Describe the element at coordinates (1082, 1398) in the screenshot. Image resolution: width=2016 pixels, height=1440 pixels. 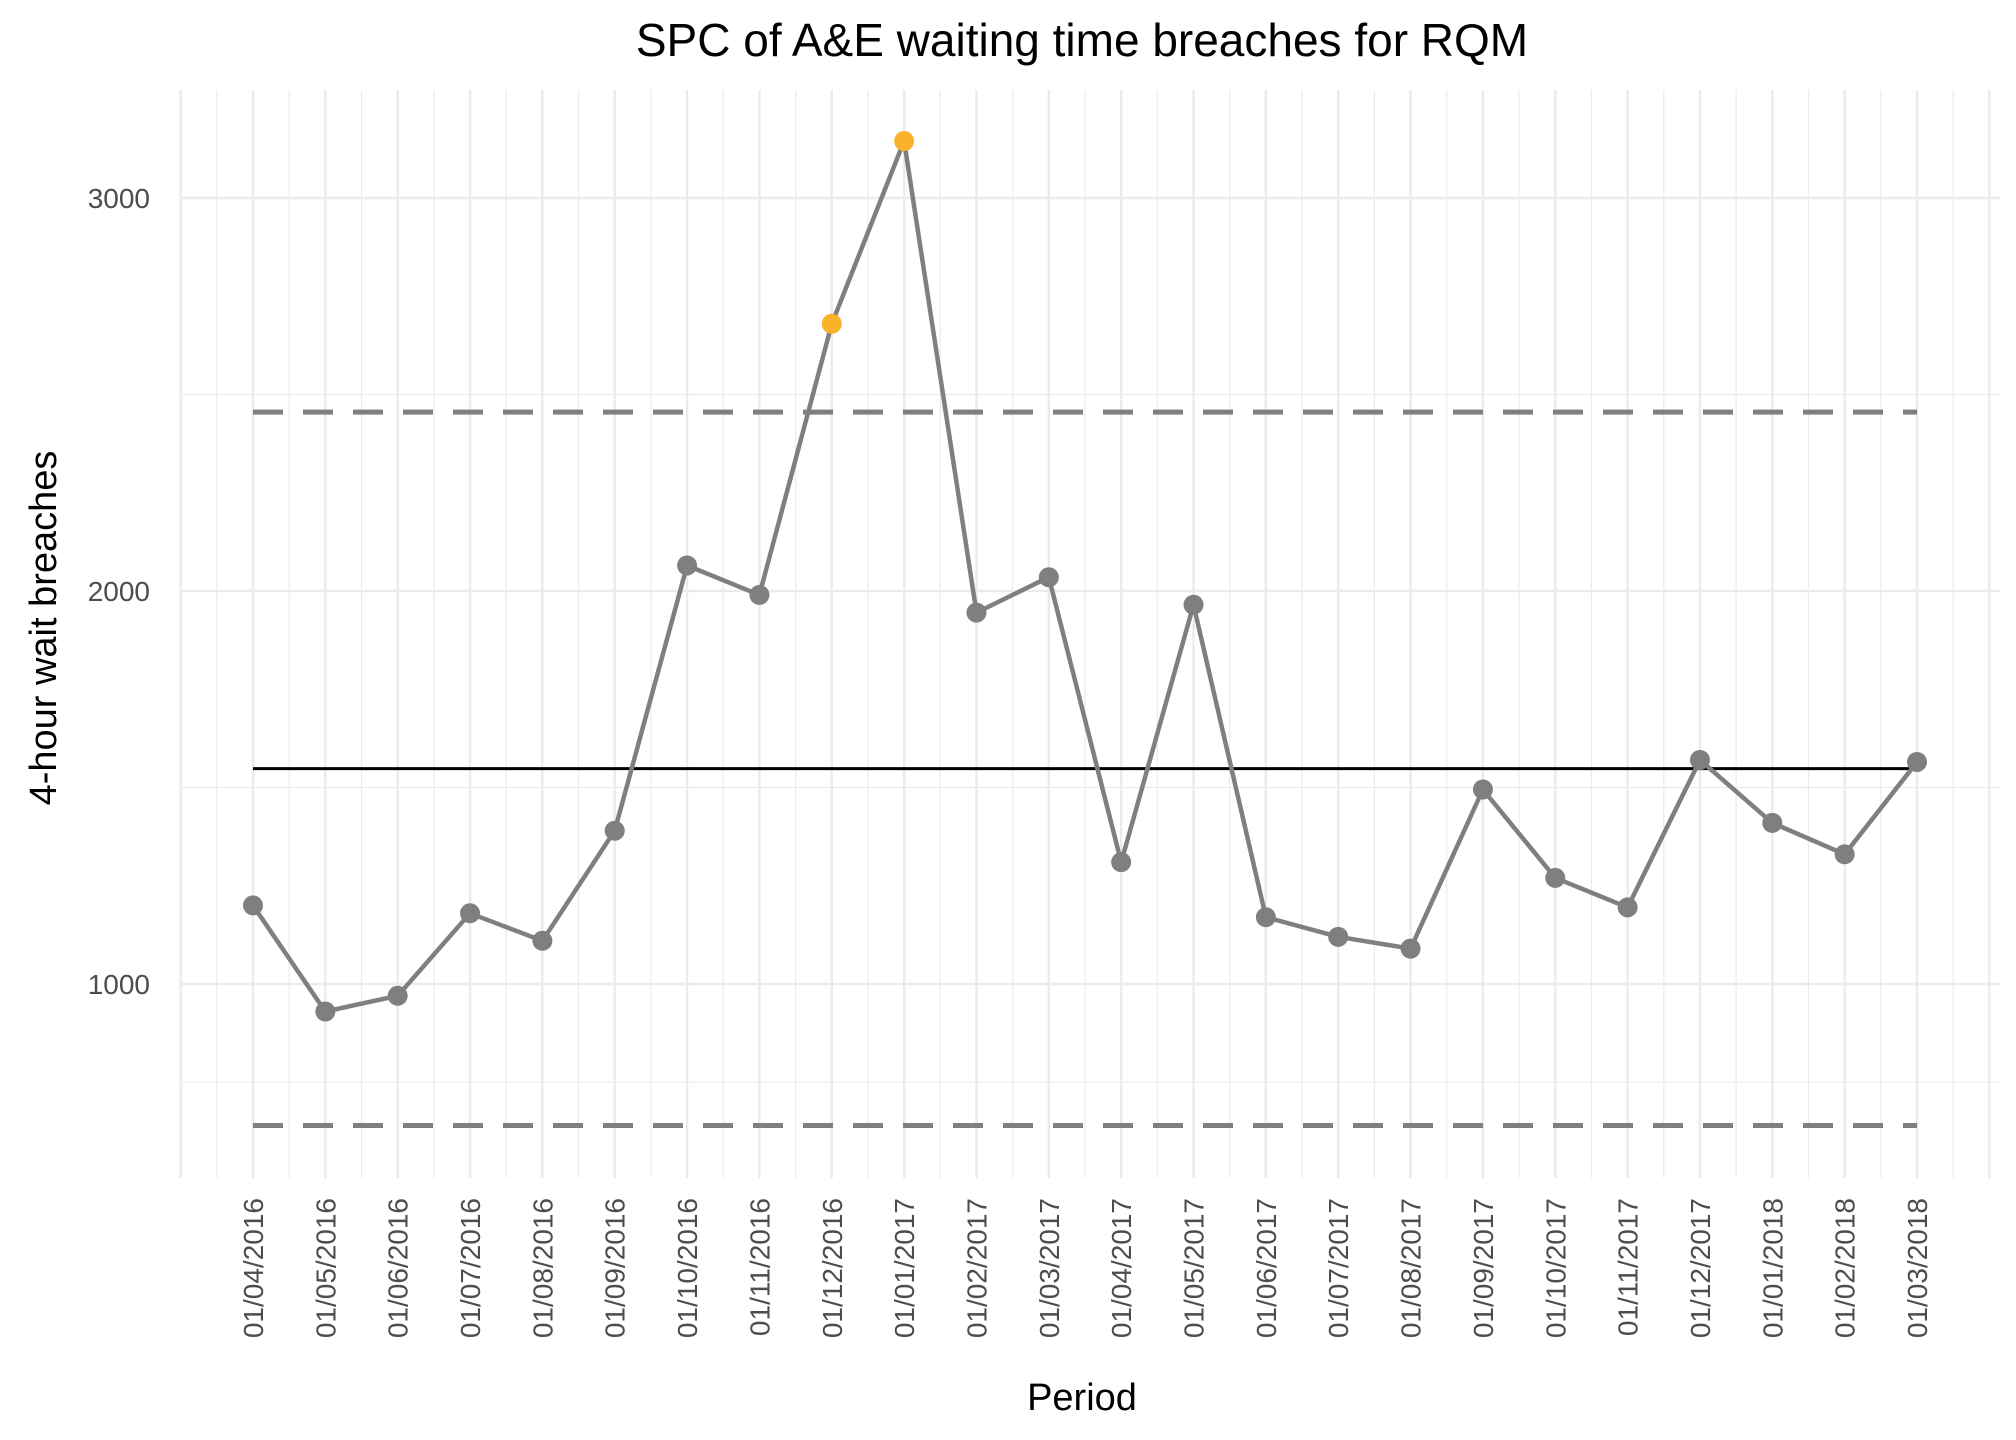
I see `x-axis-title: Period` at that location.